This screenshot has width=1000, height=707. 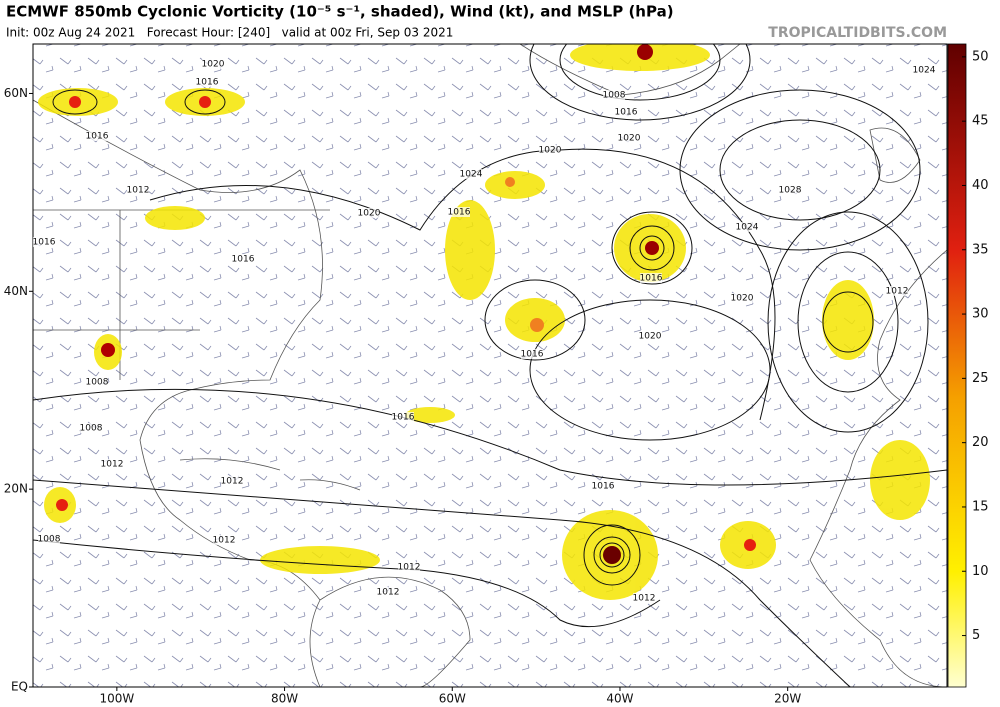 What do you see at coordinates (16, 291) in the screenshot?
I see `lat-label: 40N` at bounding box center [16, 291].